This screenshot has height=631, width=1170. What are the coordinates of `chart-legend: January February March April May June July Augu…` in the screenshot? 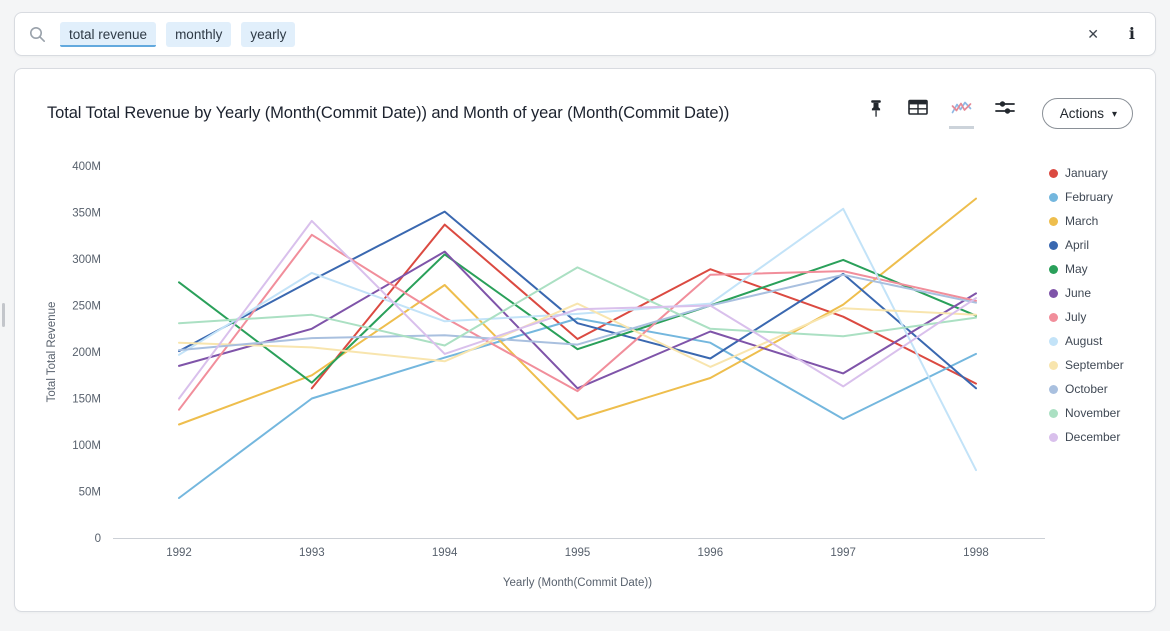 It's located at (1086, 305).